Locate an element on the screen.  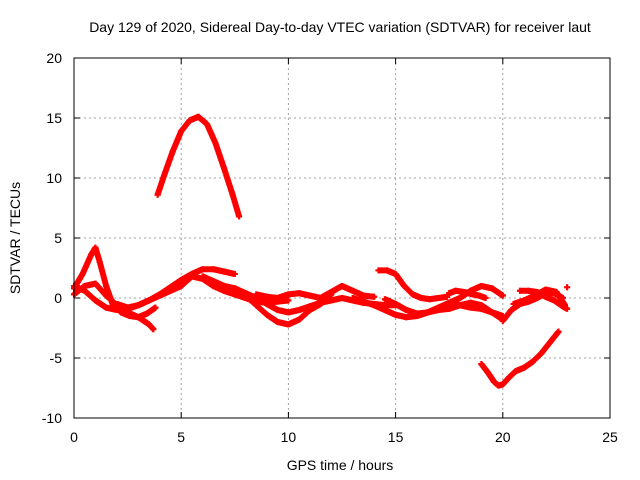
x-tick-label: 10 is located at coordinates (289, 437).